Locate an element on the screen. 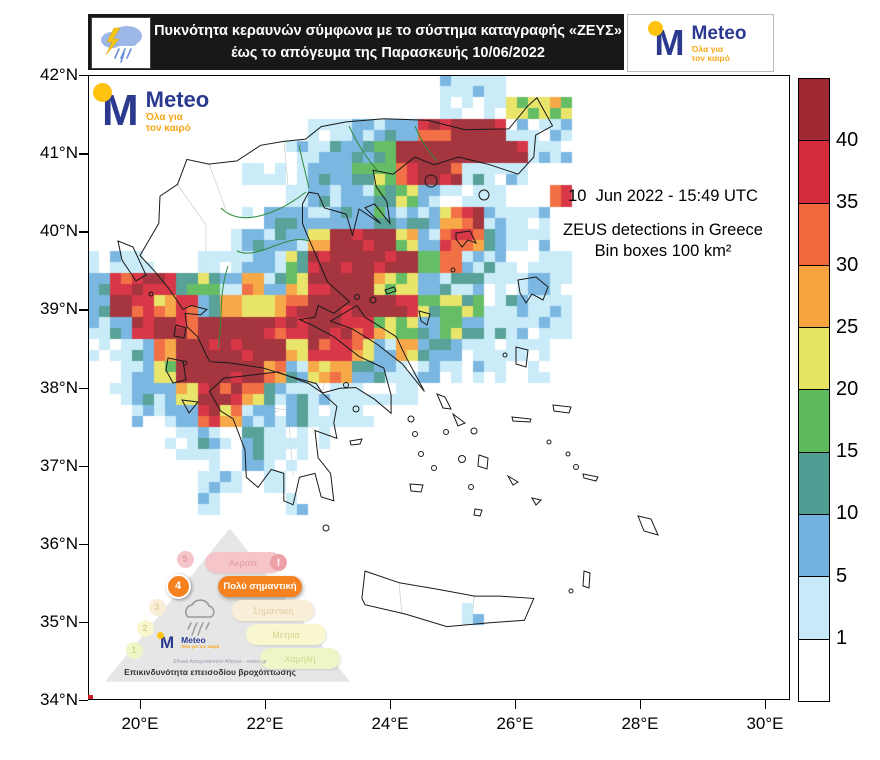 The height and width of the screenshot is (760, 880). storm-cloud-lightning-icon is located at coordinates (121, 43).